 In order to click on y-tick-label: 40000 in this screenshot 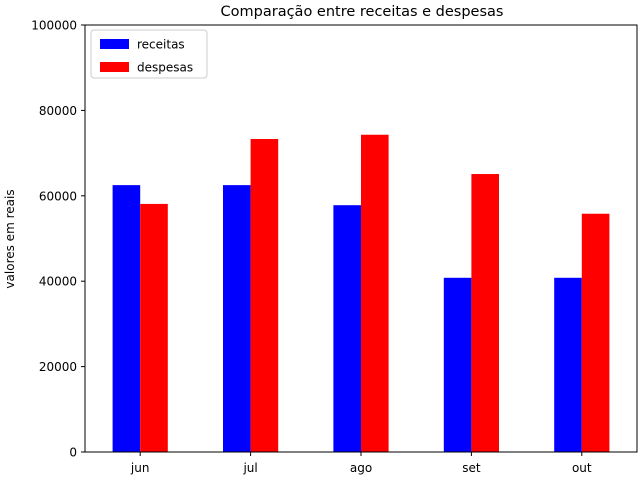, I will do `click(58, 282)`.